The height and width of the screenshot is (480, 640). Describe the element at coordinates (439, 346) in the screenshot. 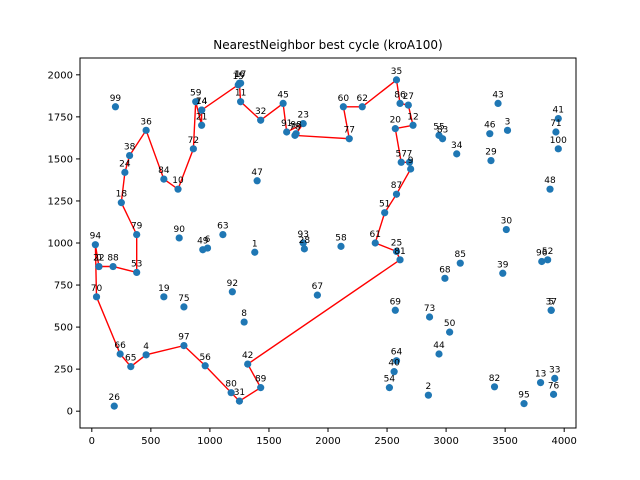

I see `city-label: 44` at that location.